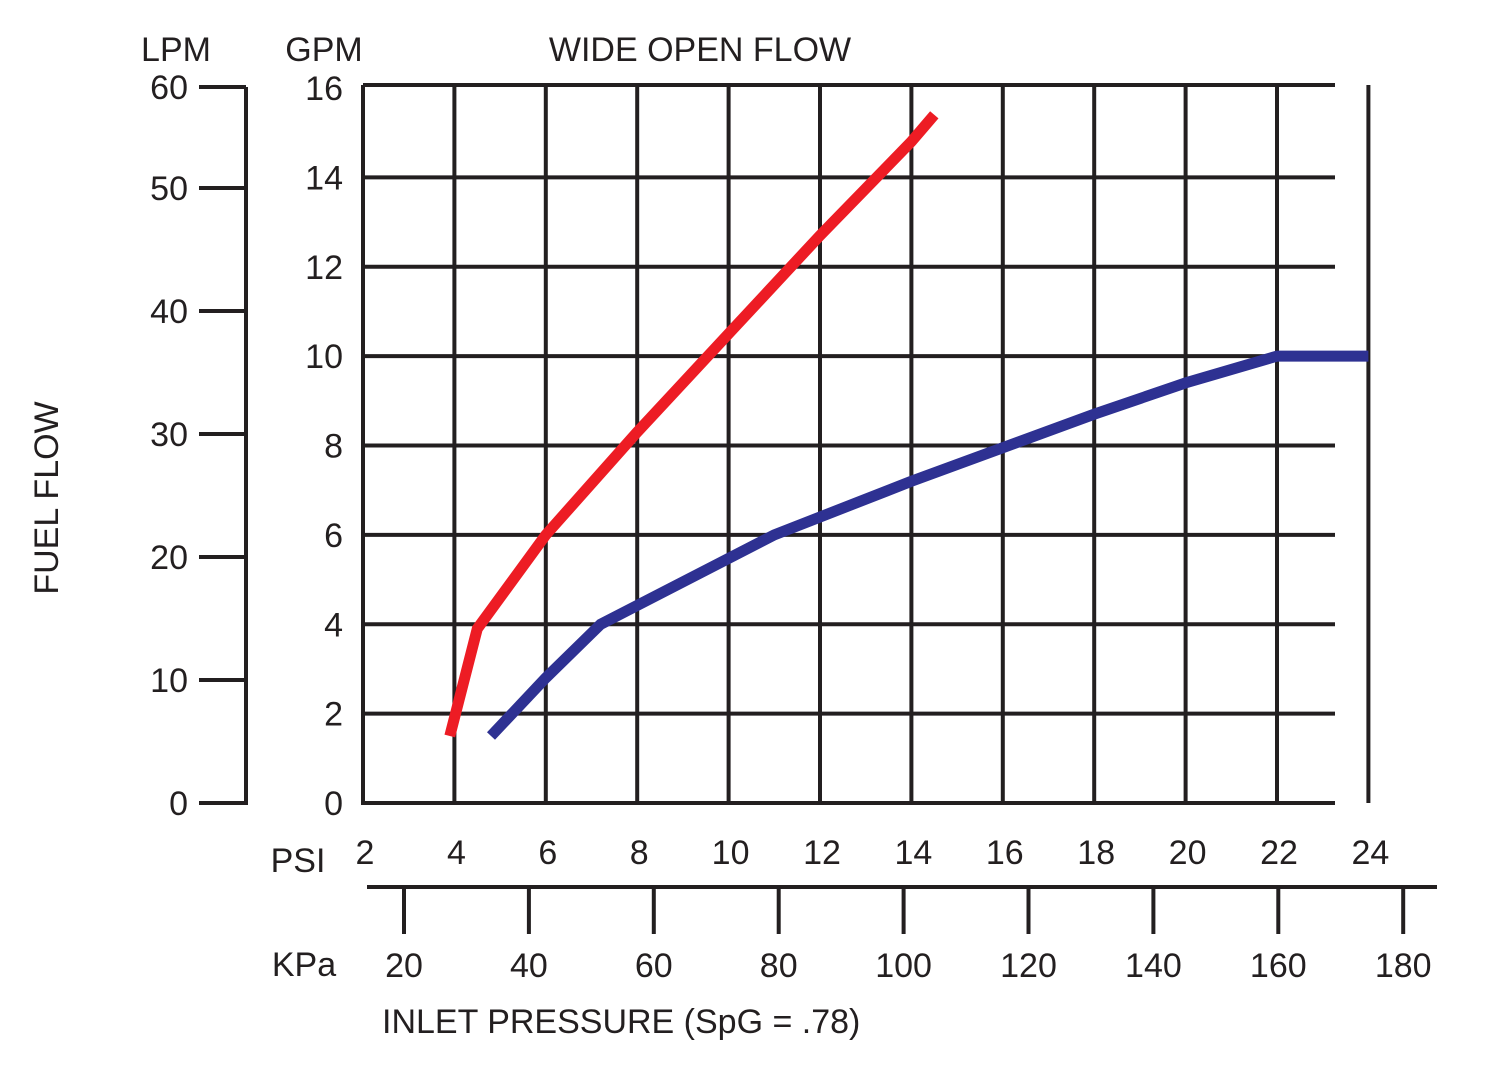  Describe the element at coordinates (169, 435) in the screenshot. I see `lpm-tick-label: 30` at that location.